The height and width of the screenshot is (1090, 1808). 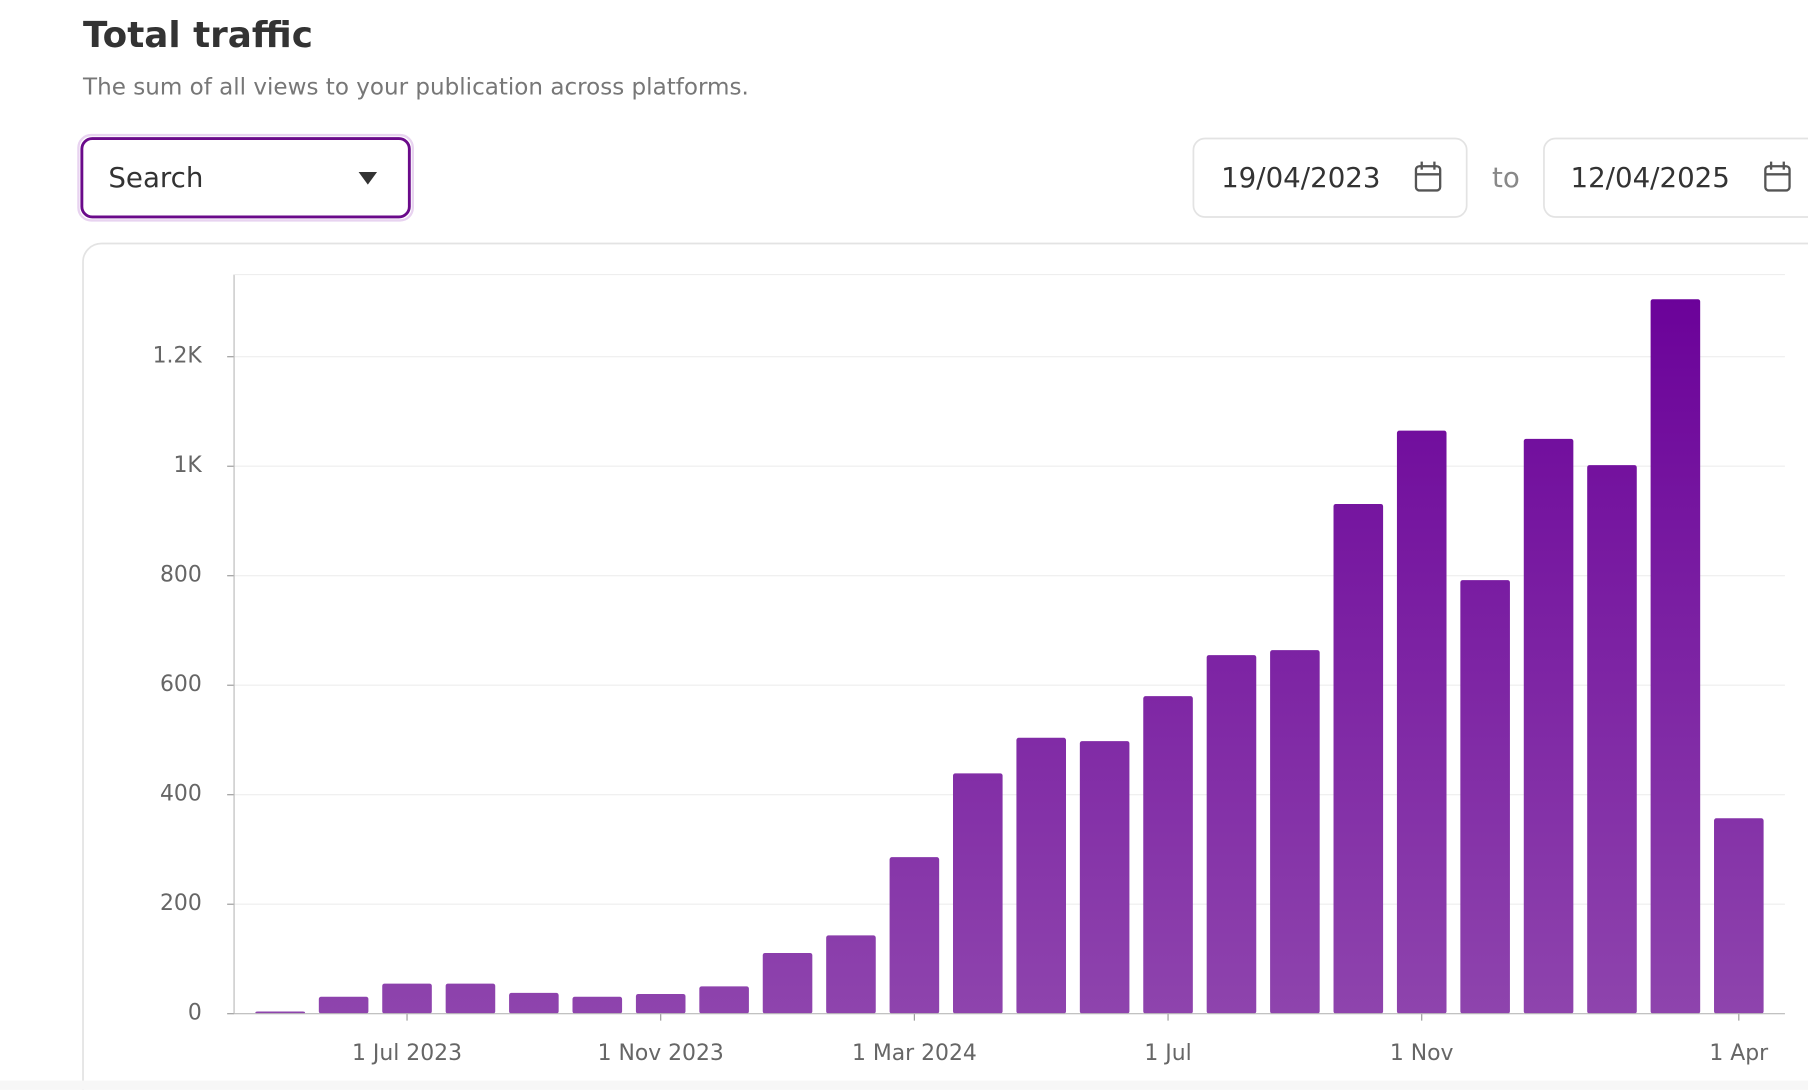 What do you see at coordinates (1506, 177) in the screenshot?
I see `separator: to` at bounding box center [1506, 177].